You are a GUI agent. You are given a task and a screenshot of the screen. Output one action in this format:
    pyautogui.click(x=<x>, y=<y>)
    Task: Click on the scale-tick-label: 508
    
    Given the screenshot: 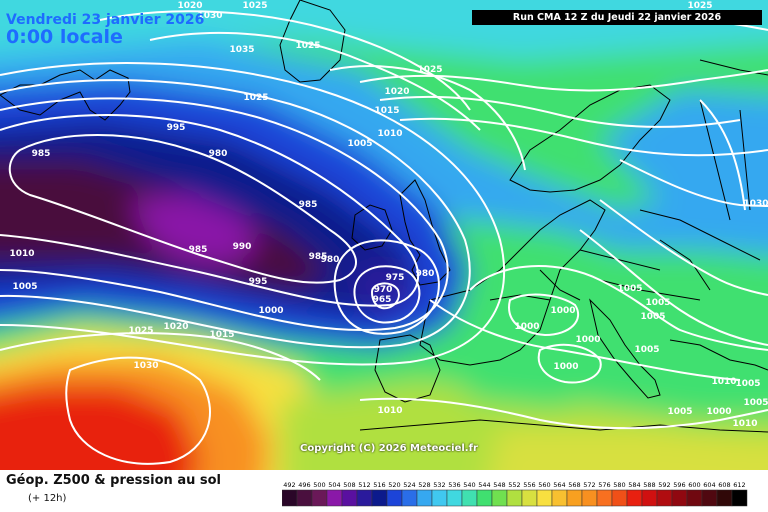 What is the action you would take?
    pyautogui.click(x=349, y=485)
    